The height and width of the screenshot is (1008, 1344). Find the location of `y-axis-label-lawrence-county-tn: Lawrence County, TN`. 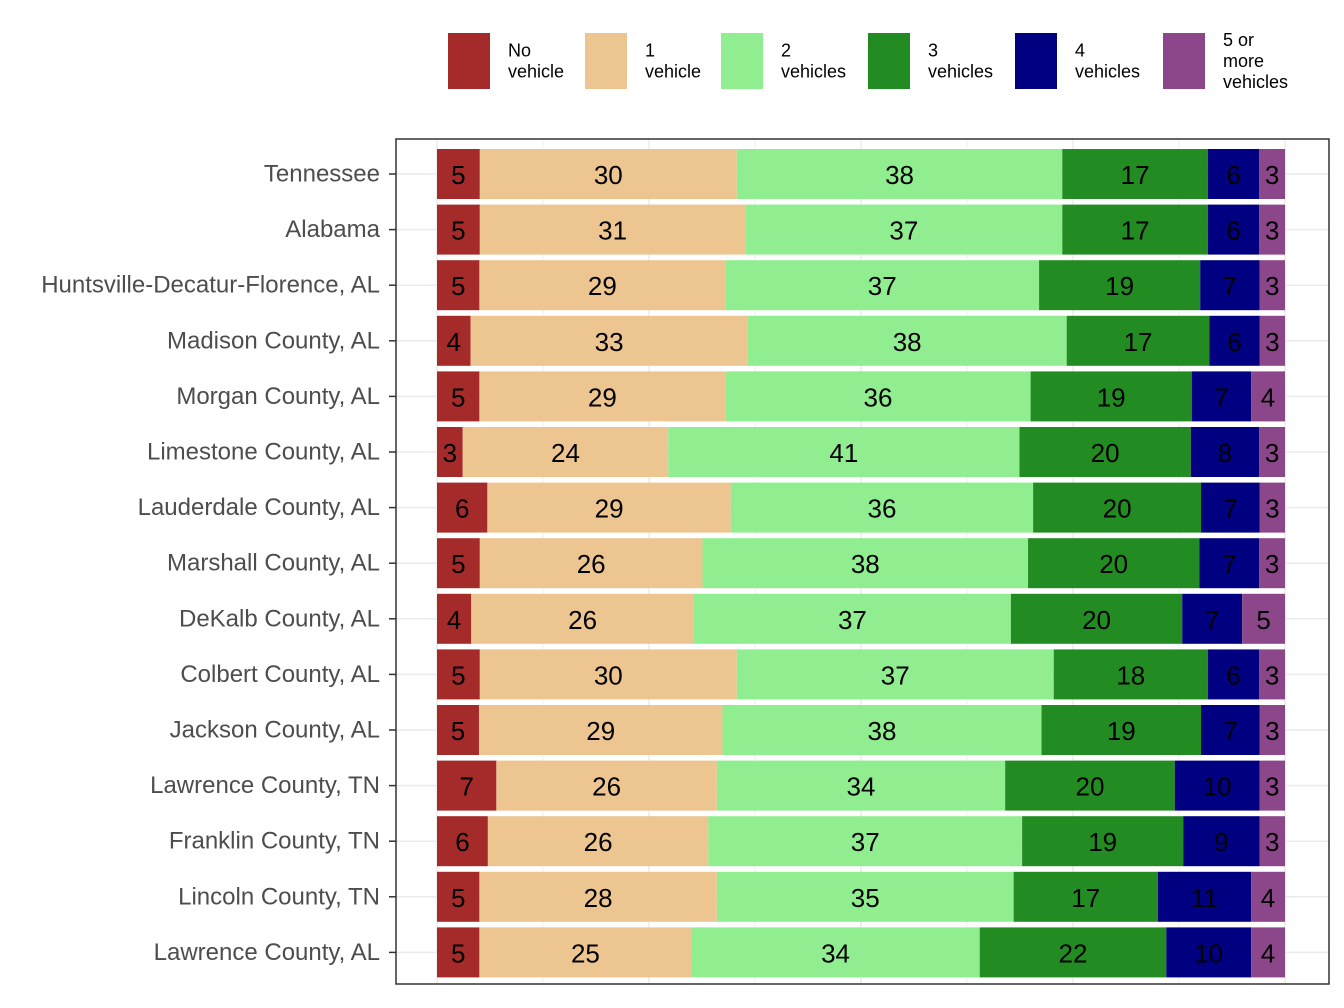

y-axis-label-lawrence-county-tn: Lawrence County, TN is located at coordinates (265, 785).